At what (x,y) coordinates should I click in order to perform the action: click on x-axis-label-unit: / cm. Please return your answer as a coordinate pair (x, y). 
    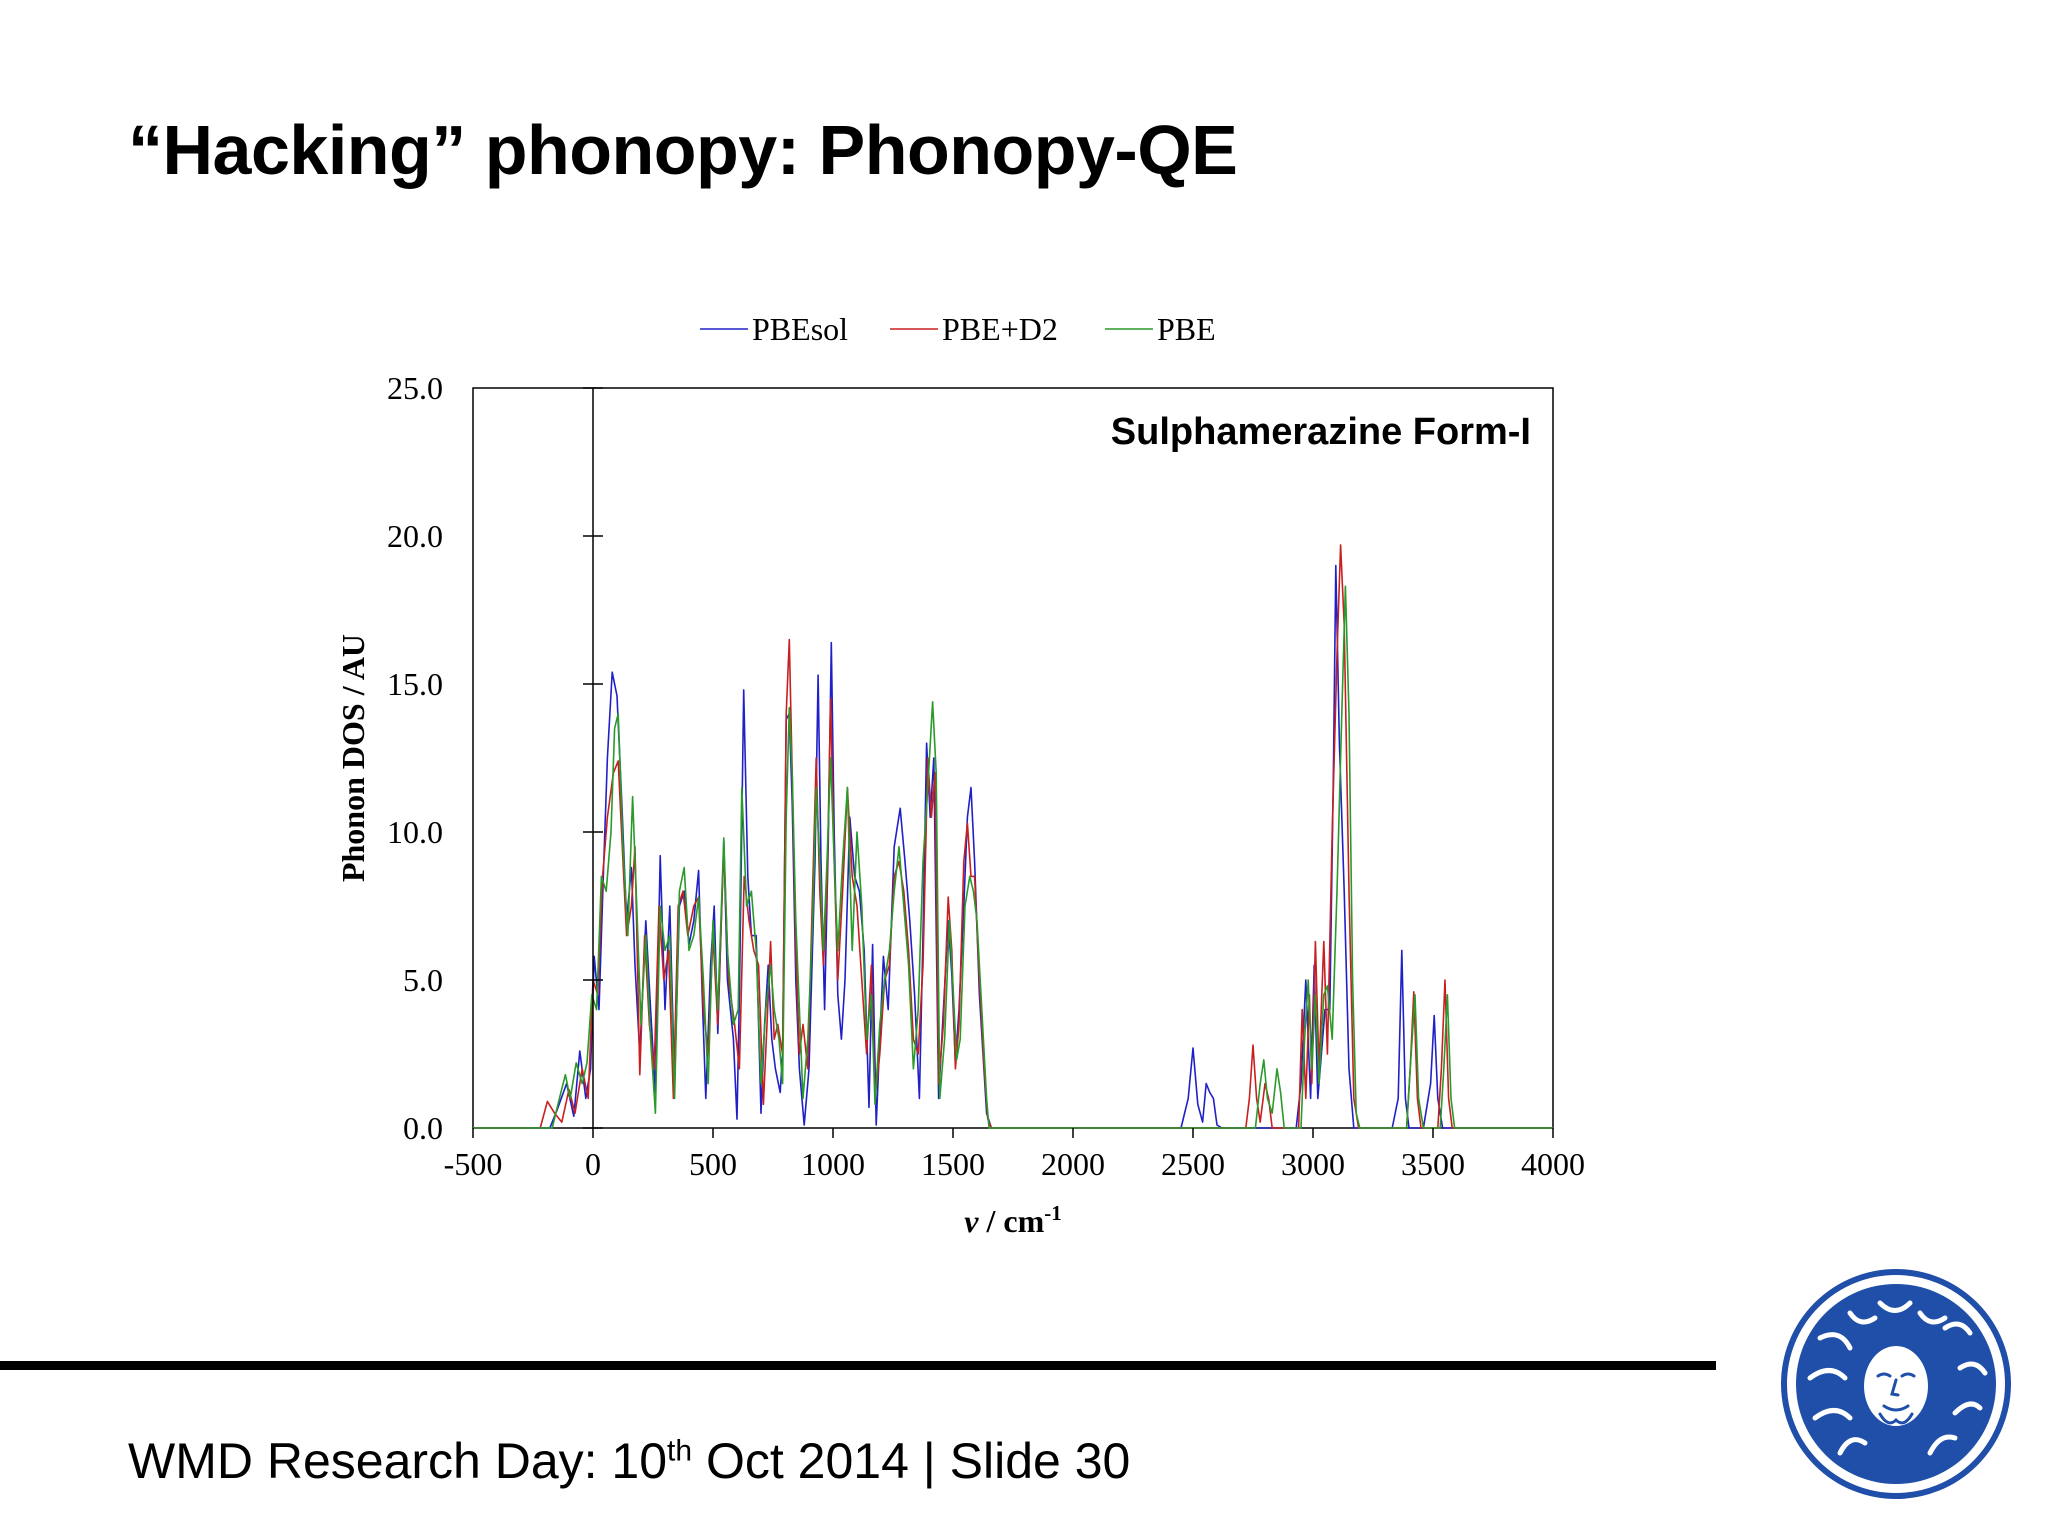
    Looking at the image, I should click on (1011, 1221).